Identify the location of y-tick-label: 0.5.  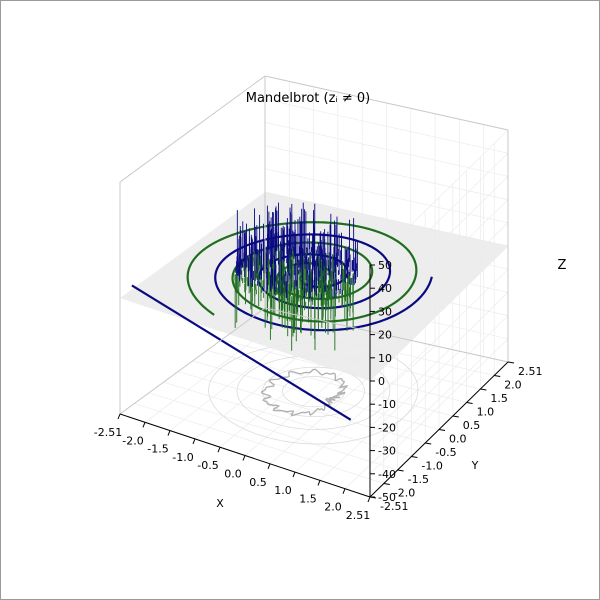
(472, 425).